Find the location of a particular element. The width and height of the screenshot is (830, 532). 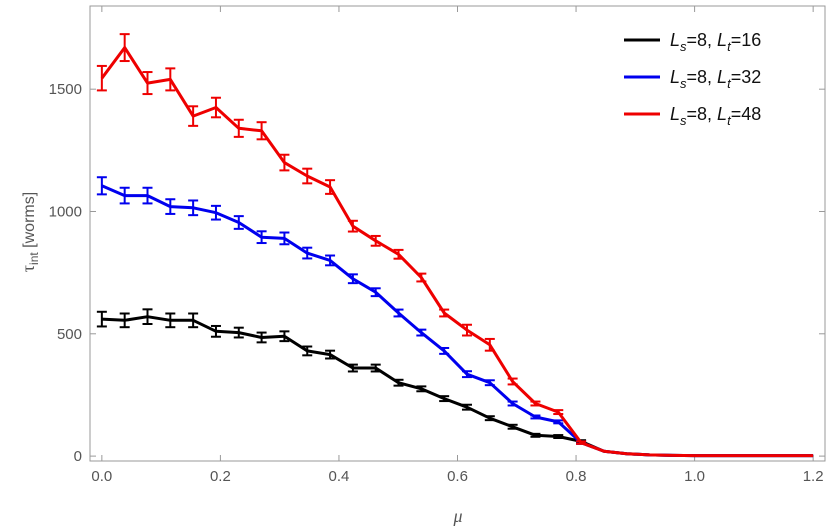

x-tick-label: 0.6 is located at coordinates (457, 476).